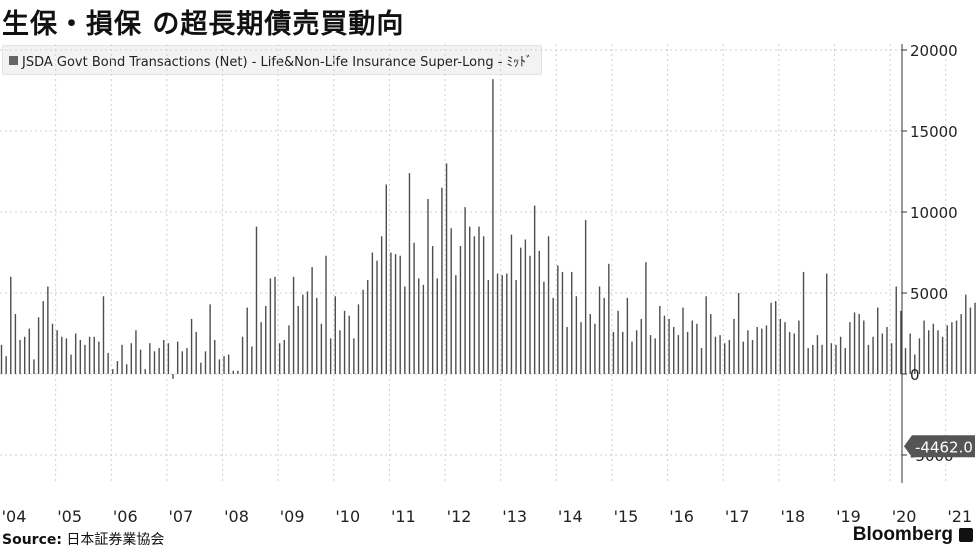  I want to click on x-tick-label: '16, so click(681, 516).